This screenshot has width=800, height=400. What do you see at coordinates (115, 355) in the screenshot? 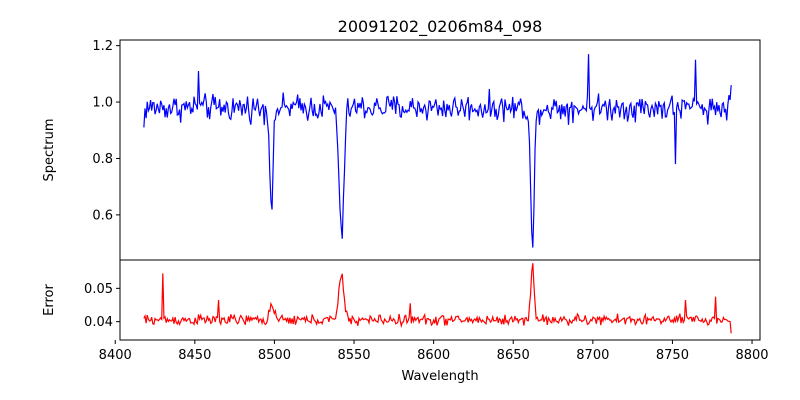
I see `x-tick-label: 8400` at bounding box center [115, 355].